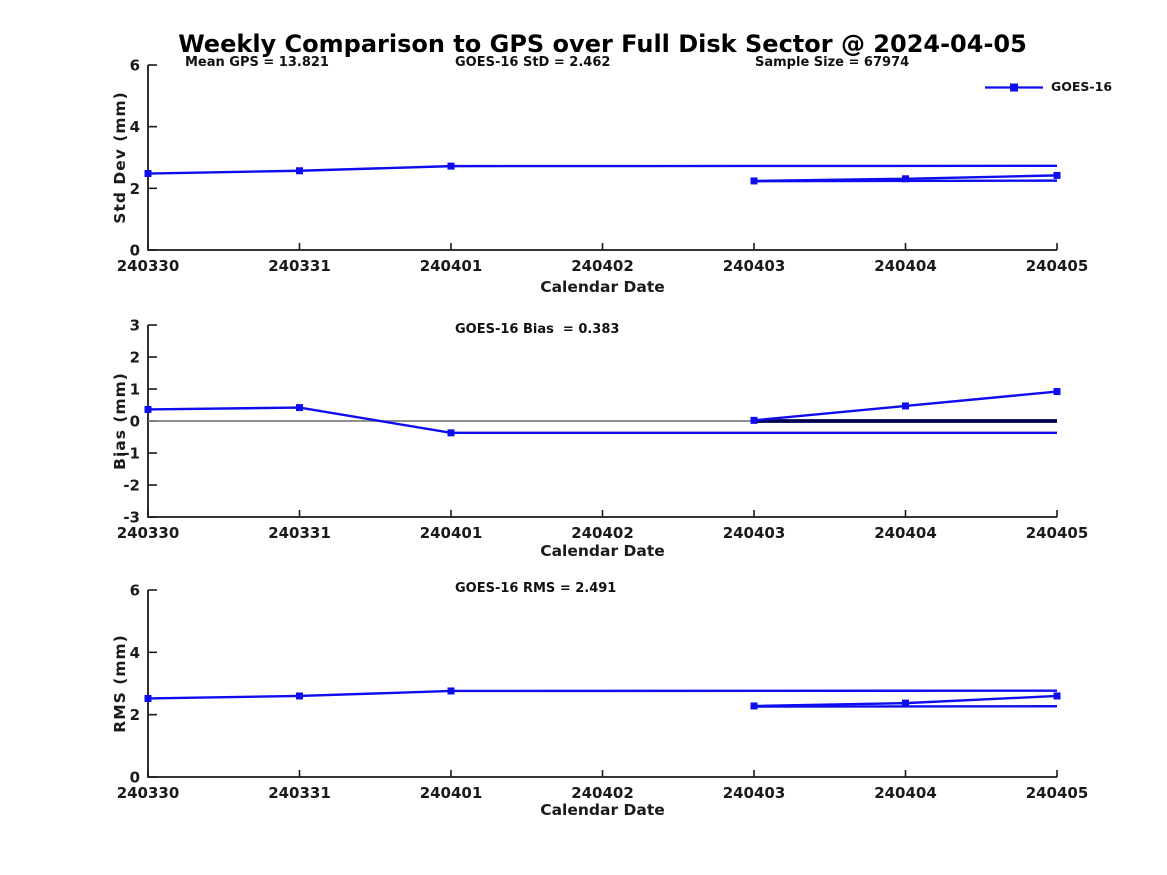 Image resolution: width=1167 pixels, height=875 pixels. What do you see at coordinates (602, 551) in the screenshot?
I see `x-axis-label-bias: Calendar Date` at bounding box center [602, 551].